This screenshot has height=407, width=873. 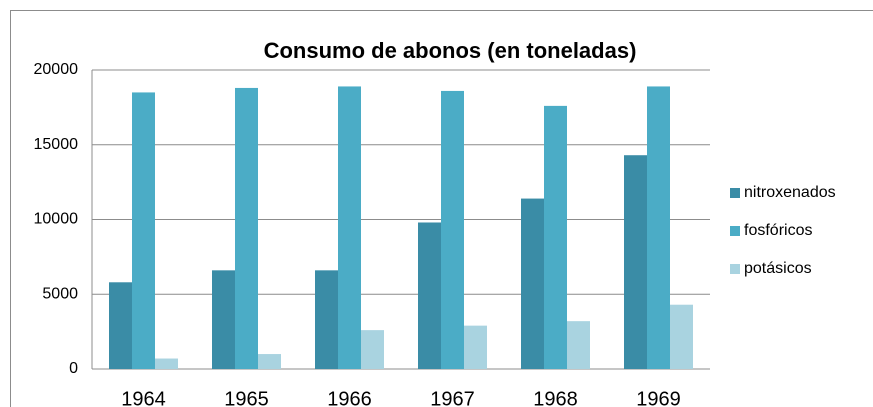 I want to click on x-tick-label: 1968, so click(x=555, y=397).